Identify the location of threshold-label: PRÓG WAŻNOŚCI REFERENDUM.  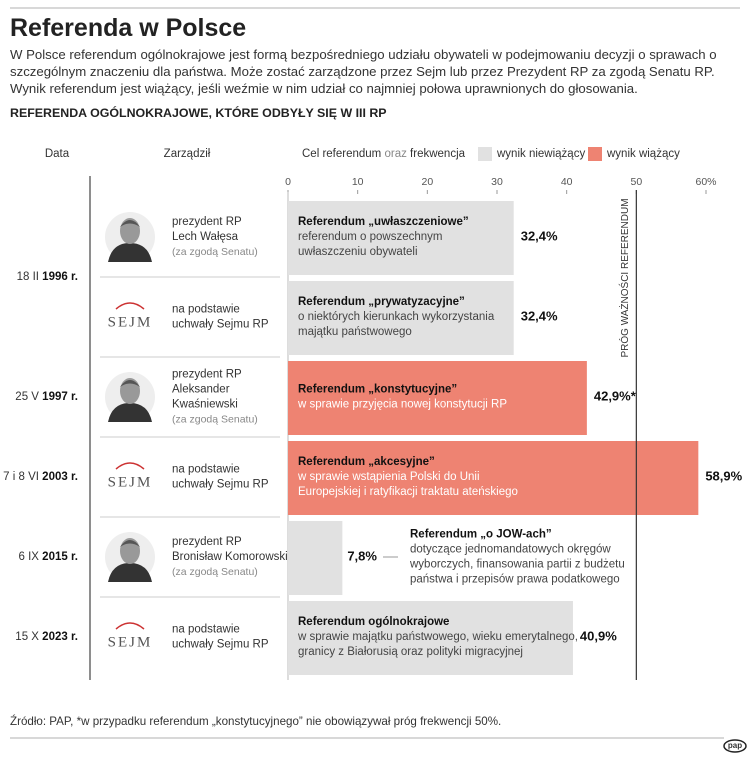
(624, 277).